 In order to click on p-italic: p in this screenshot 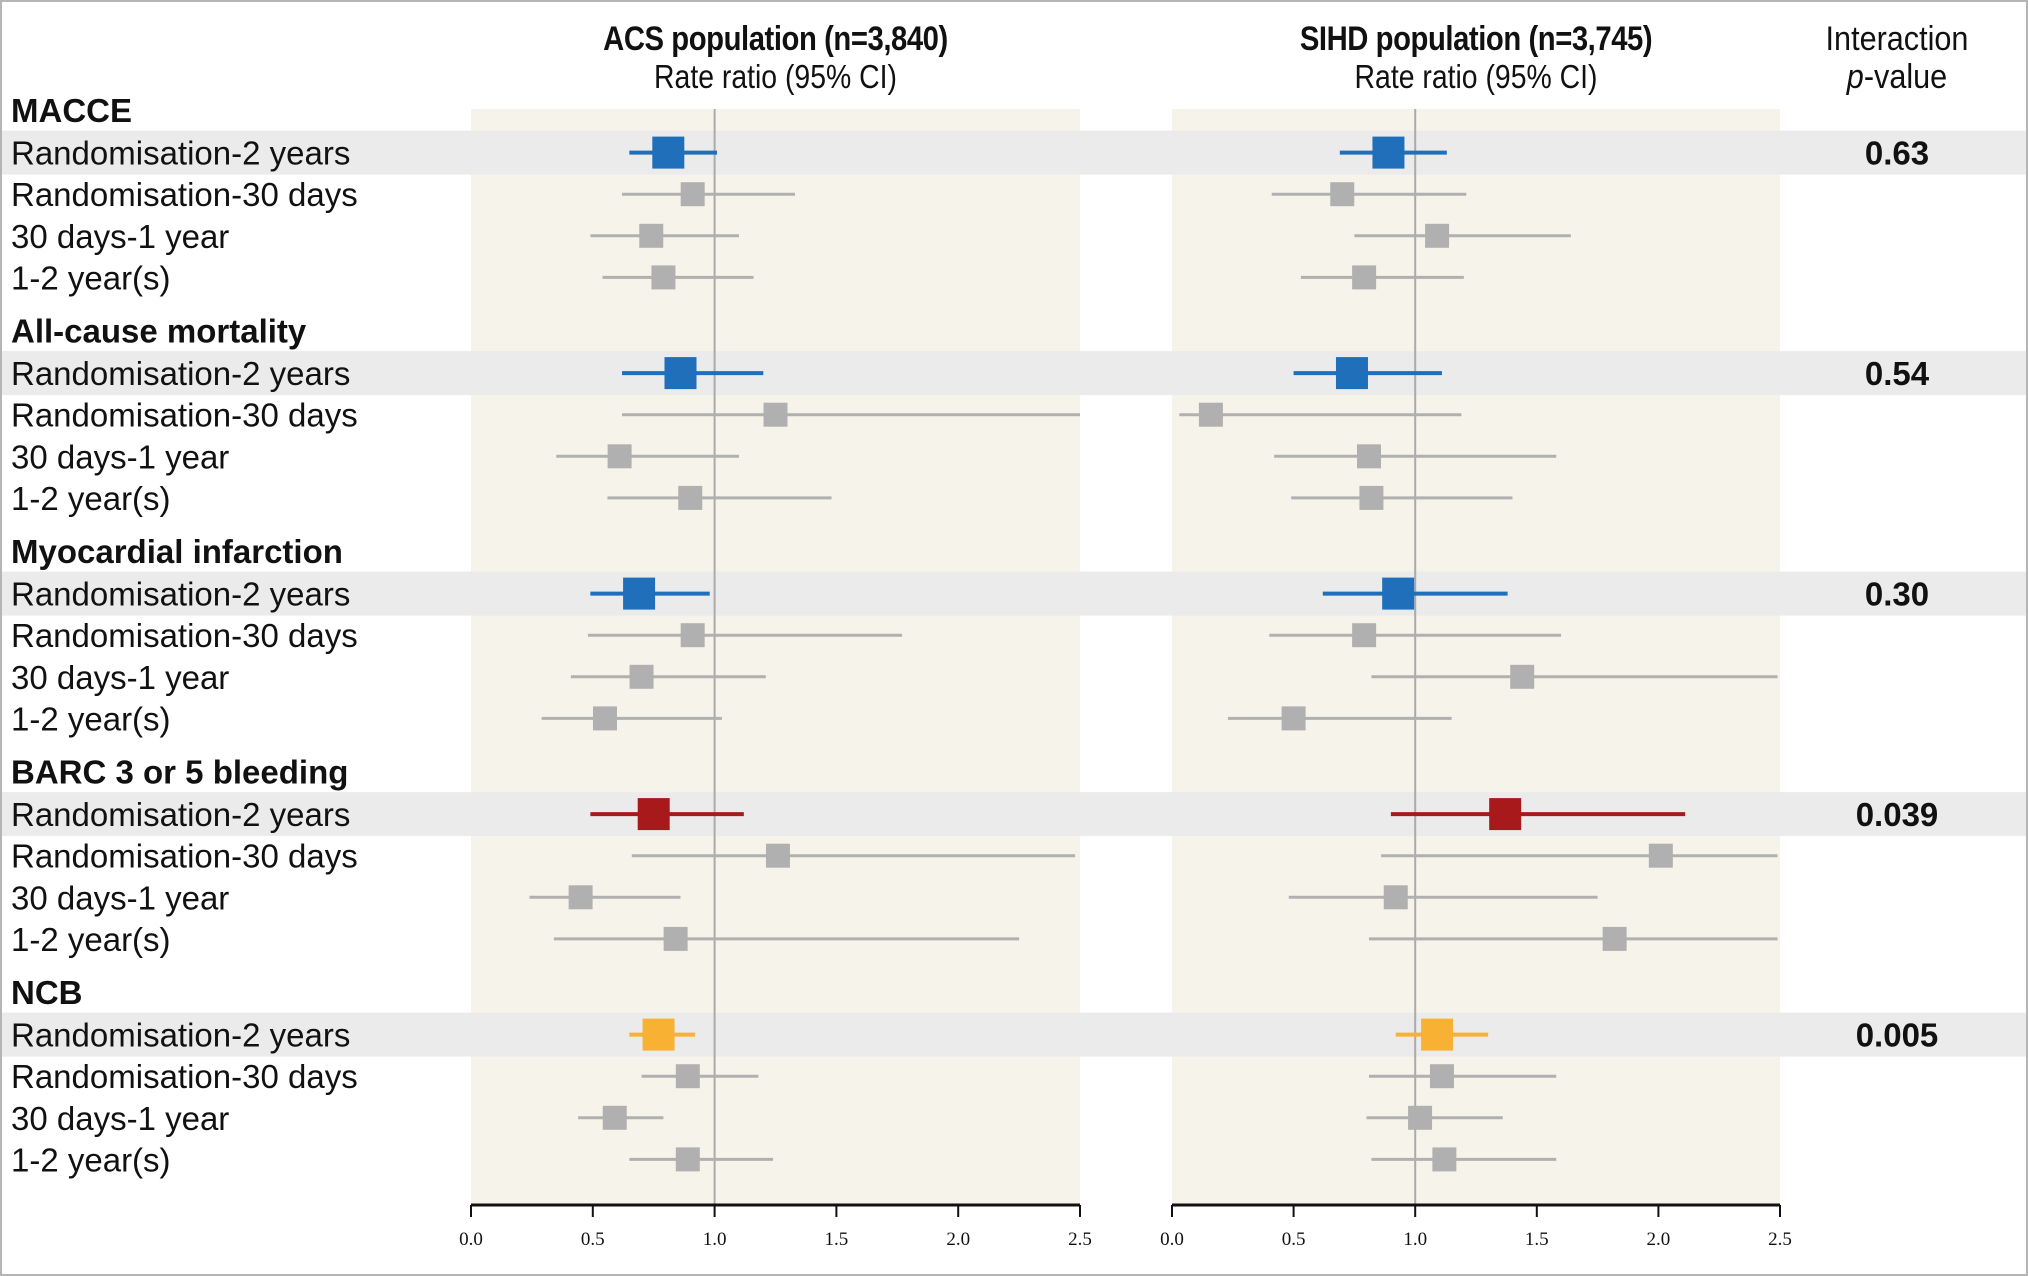, I will do `click(1855, 77)`.